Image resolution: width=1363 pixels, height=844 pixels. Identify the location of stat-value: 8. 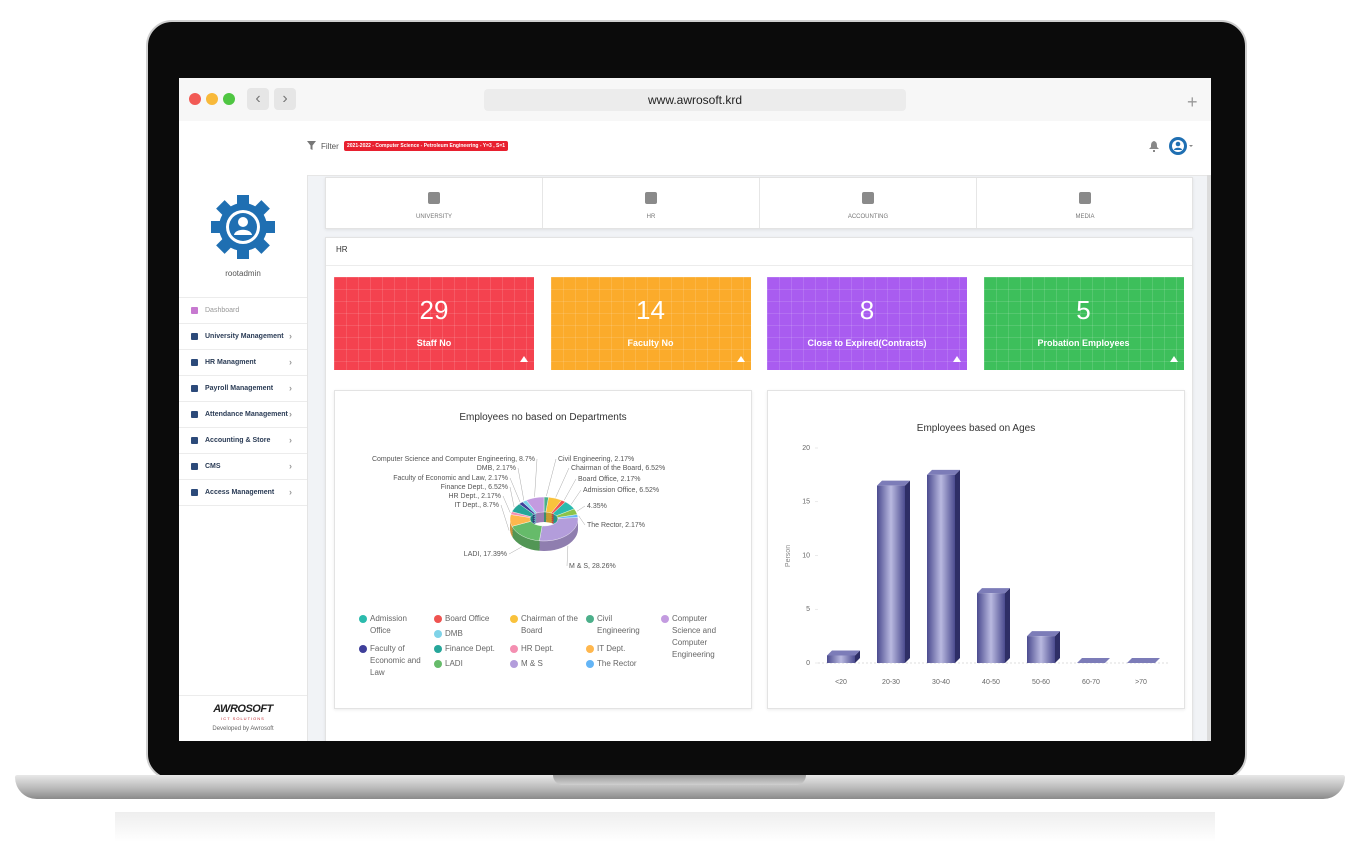
(867, 310).